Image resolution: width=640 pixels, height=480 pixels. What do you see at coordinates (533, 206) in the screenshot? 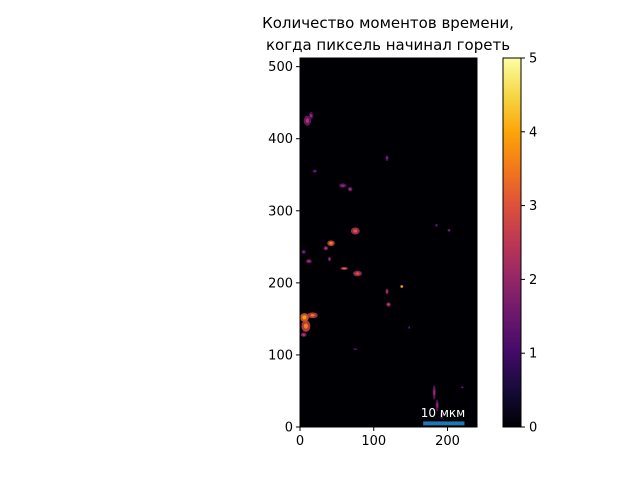
I see `colorbar-tick-label: 3` at bounding box center [533, 206].